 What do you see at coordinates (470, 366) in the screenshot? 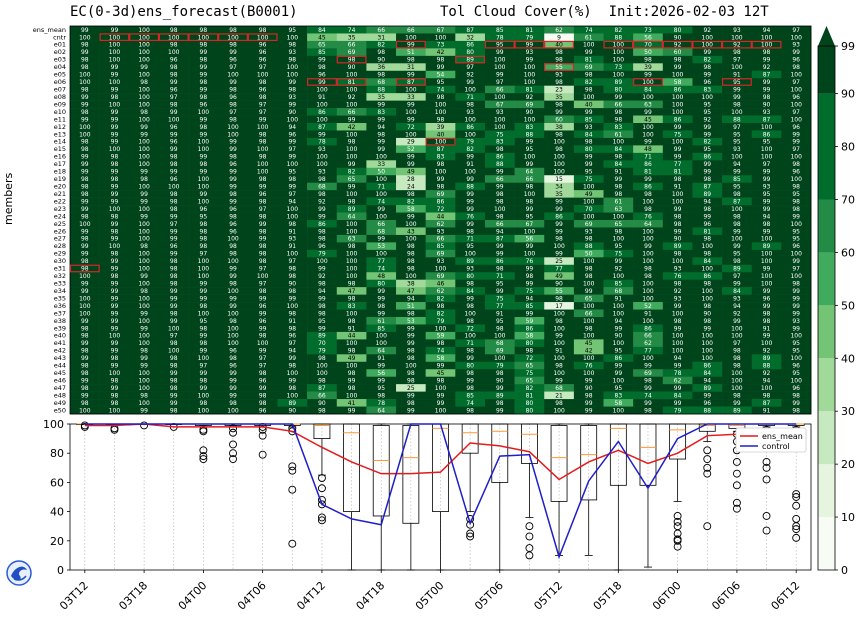
I see `heatmap-cell-value: 80` at bounding box center [470, 366].